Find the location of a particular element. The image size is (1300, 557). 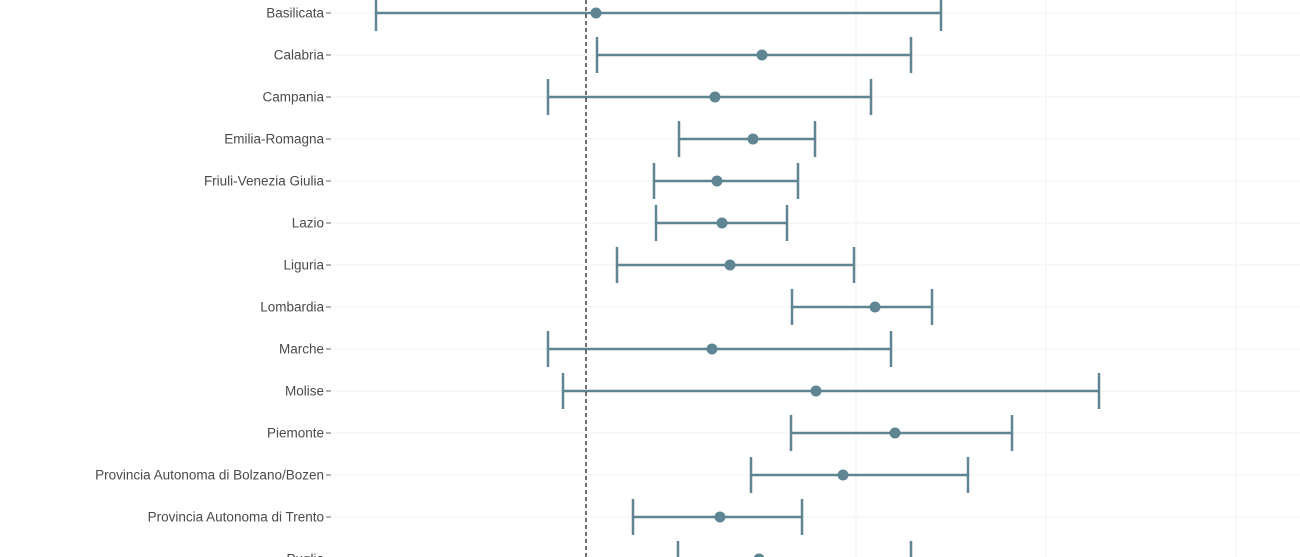

row-label: Calabria is located at coordinates (299, 55).